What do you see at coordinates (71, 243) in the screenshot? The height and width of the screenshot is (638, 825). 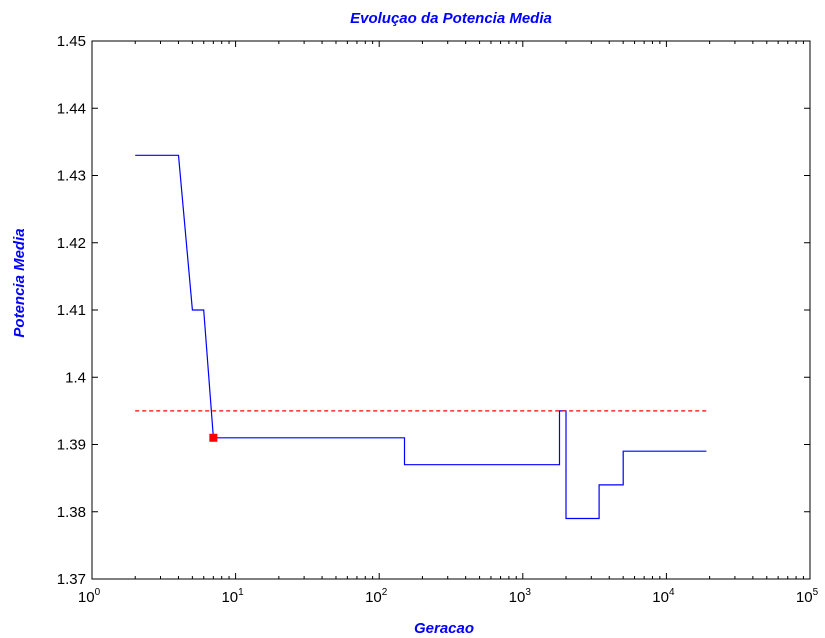 I see `y-tick-label: 1.42` at bounding box center [71, 243].